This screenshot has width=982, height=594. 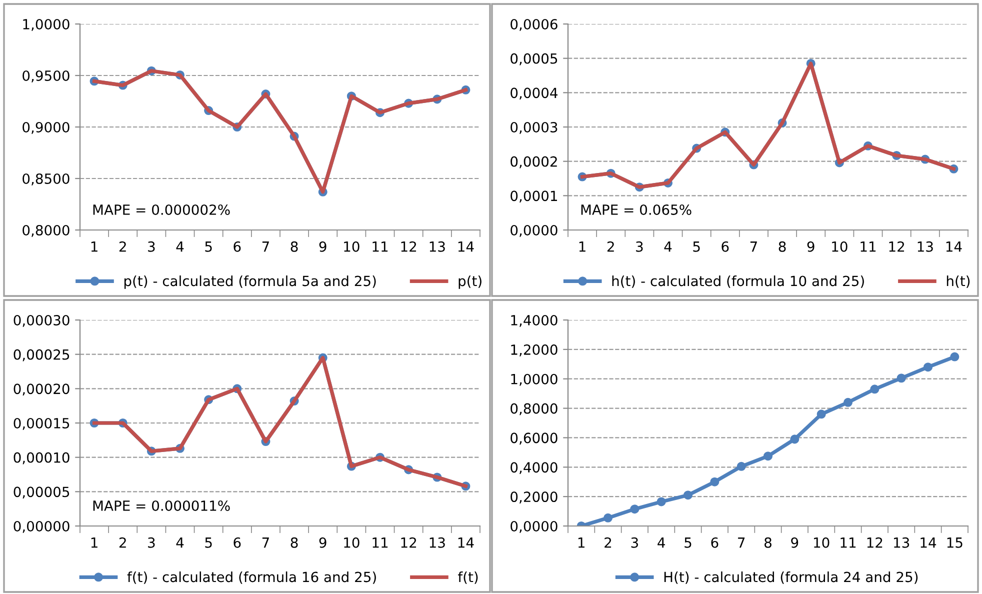 I want to click on y-tick-label: 0,6000, so click(x=534, y=438).